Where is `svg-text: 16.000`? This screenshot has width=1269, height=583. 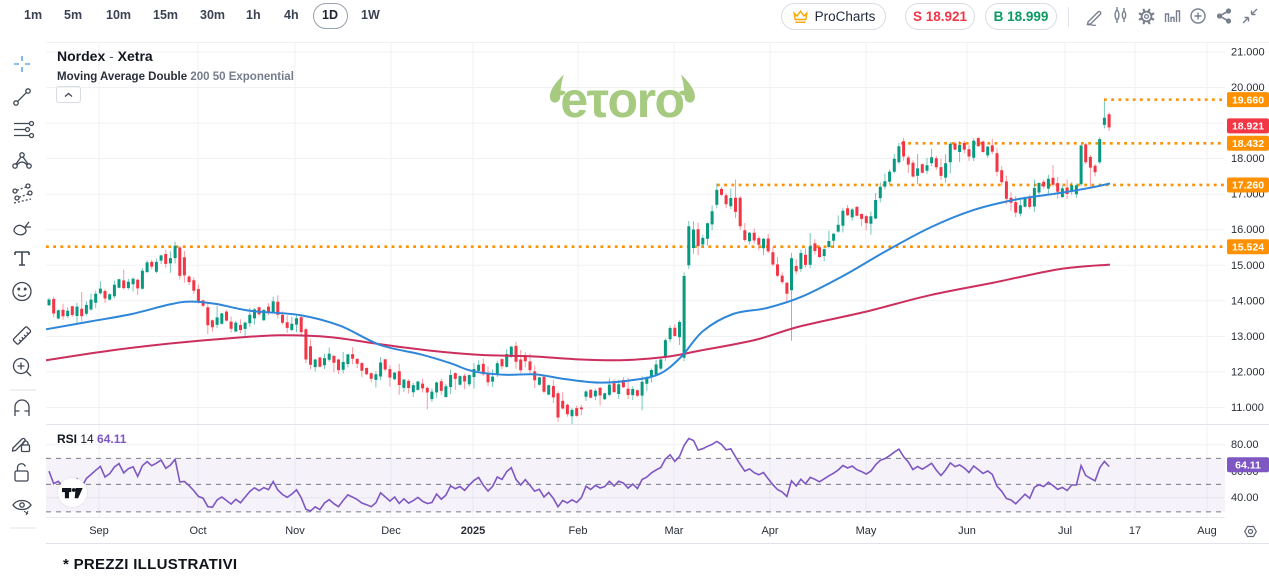 svg-text: 16.000 is located at coordinates (1248, 230).